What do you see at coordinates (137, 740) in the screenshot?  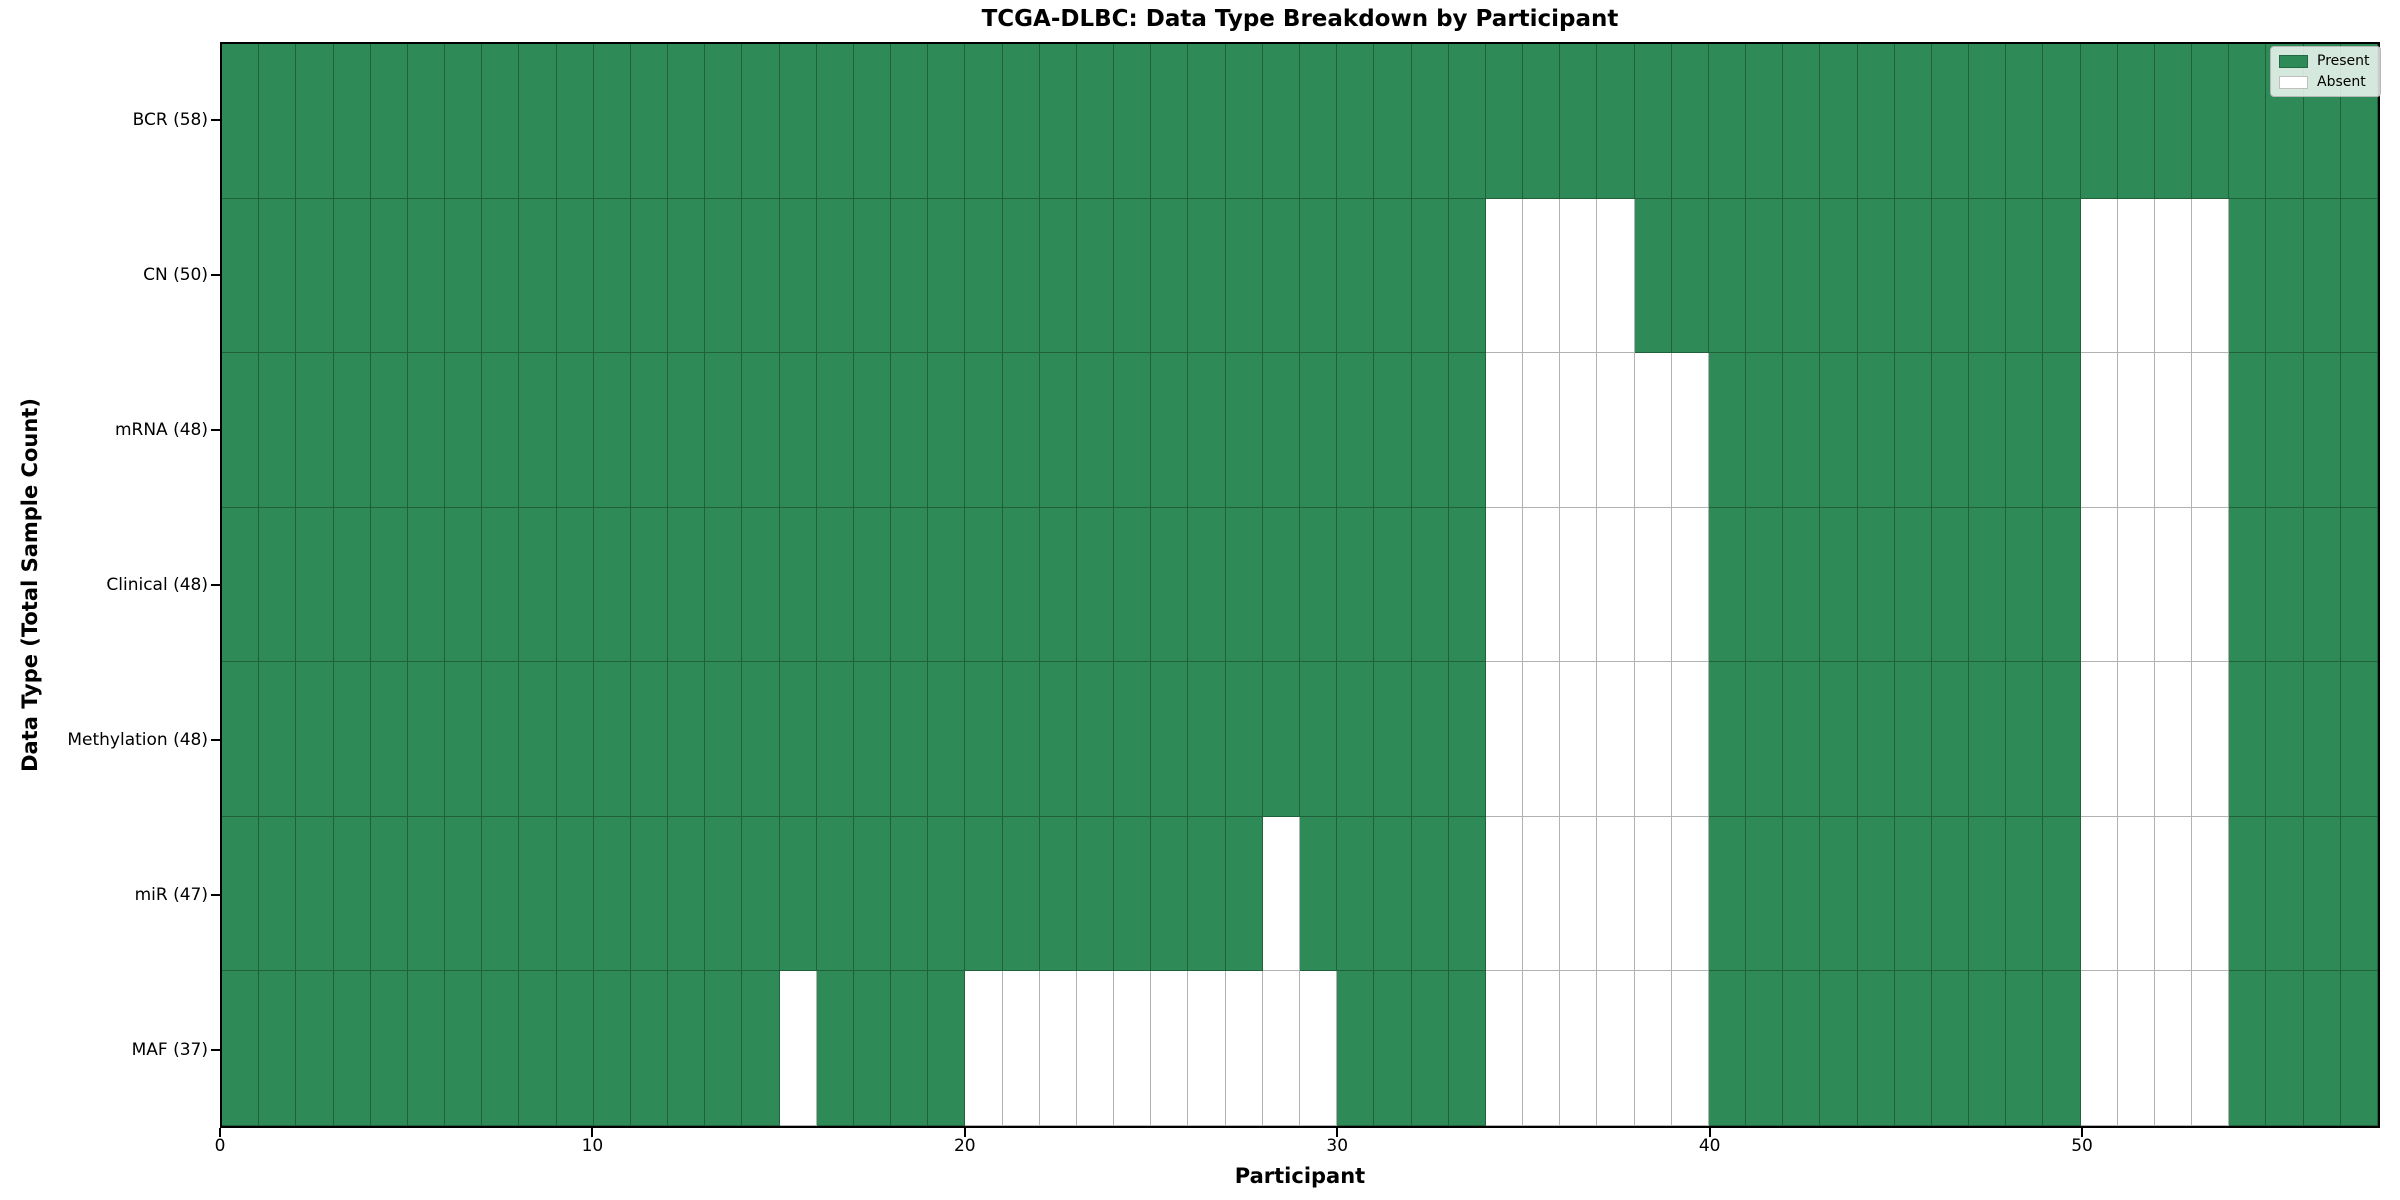 I see `y-tick-label: Methylation (48)` at bounding box center [137, 740].